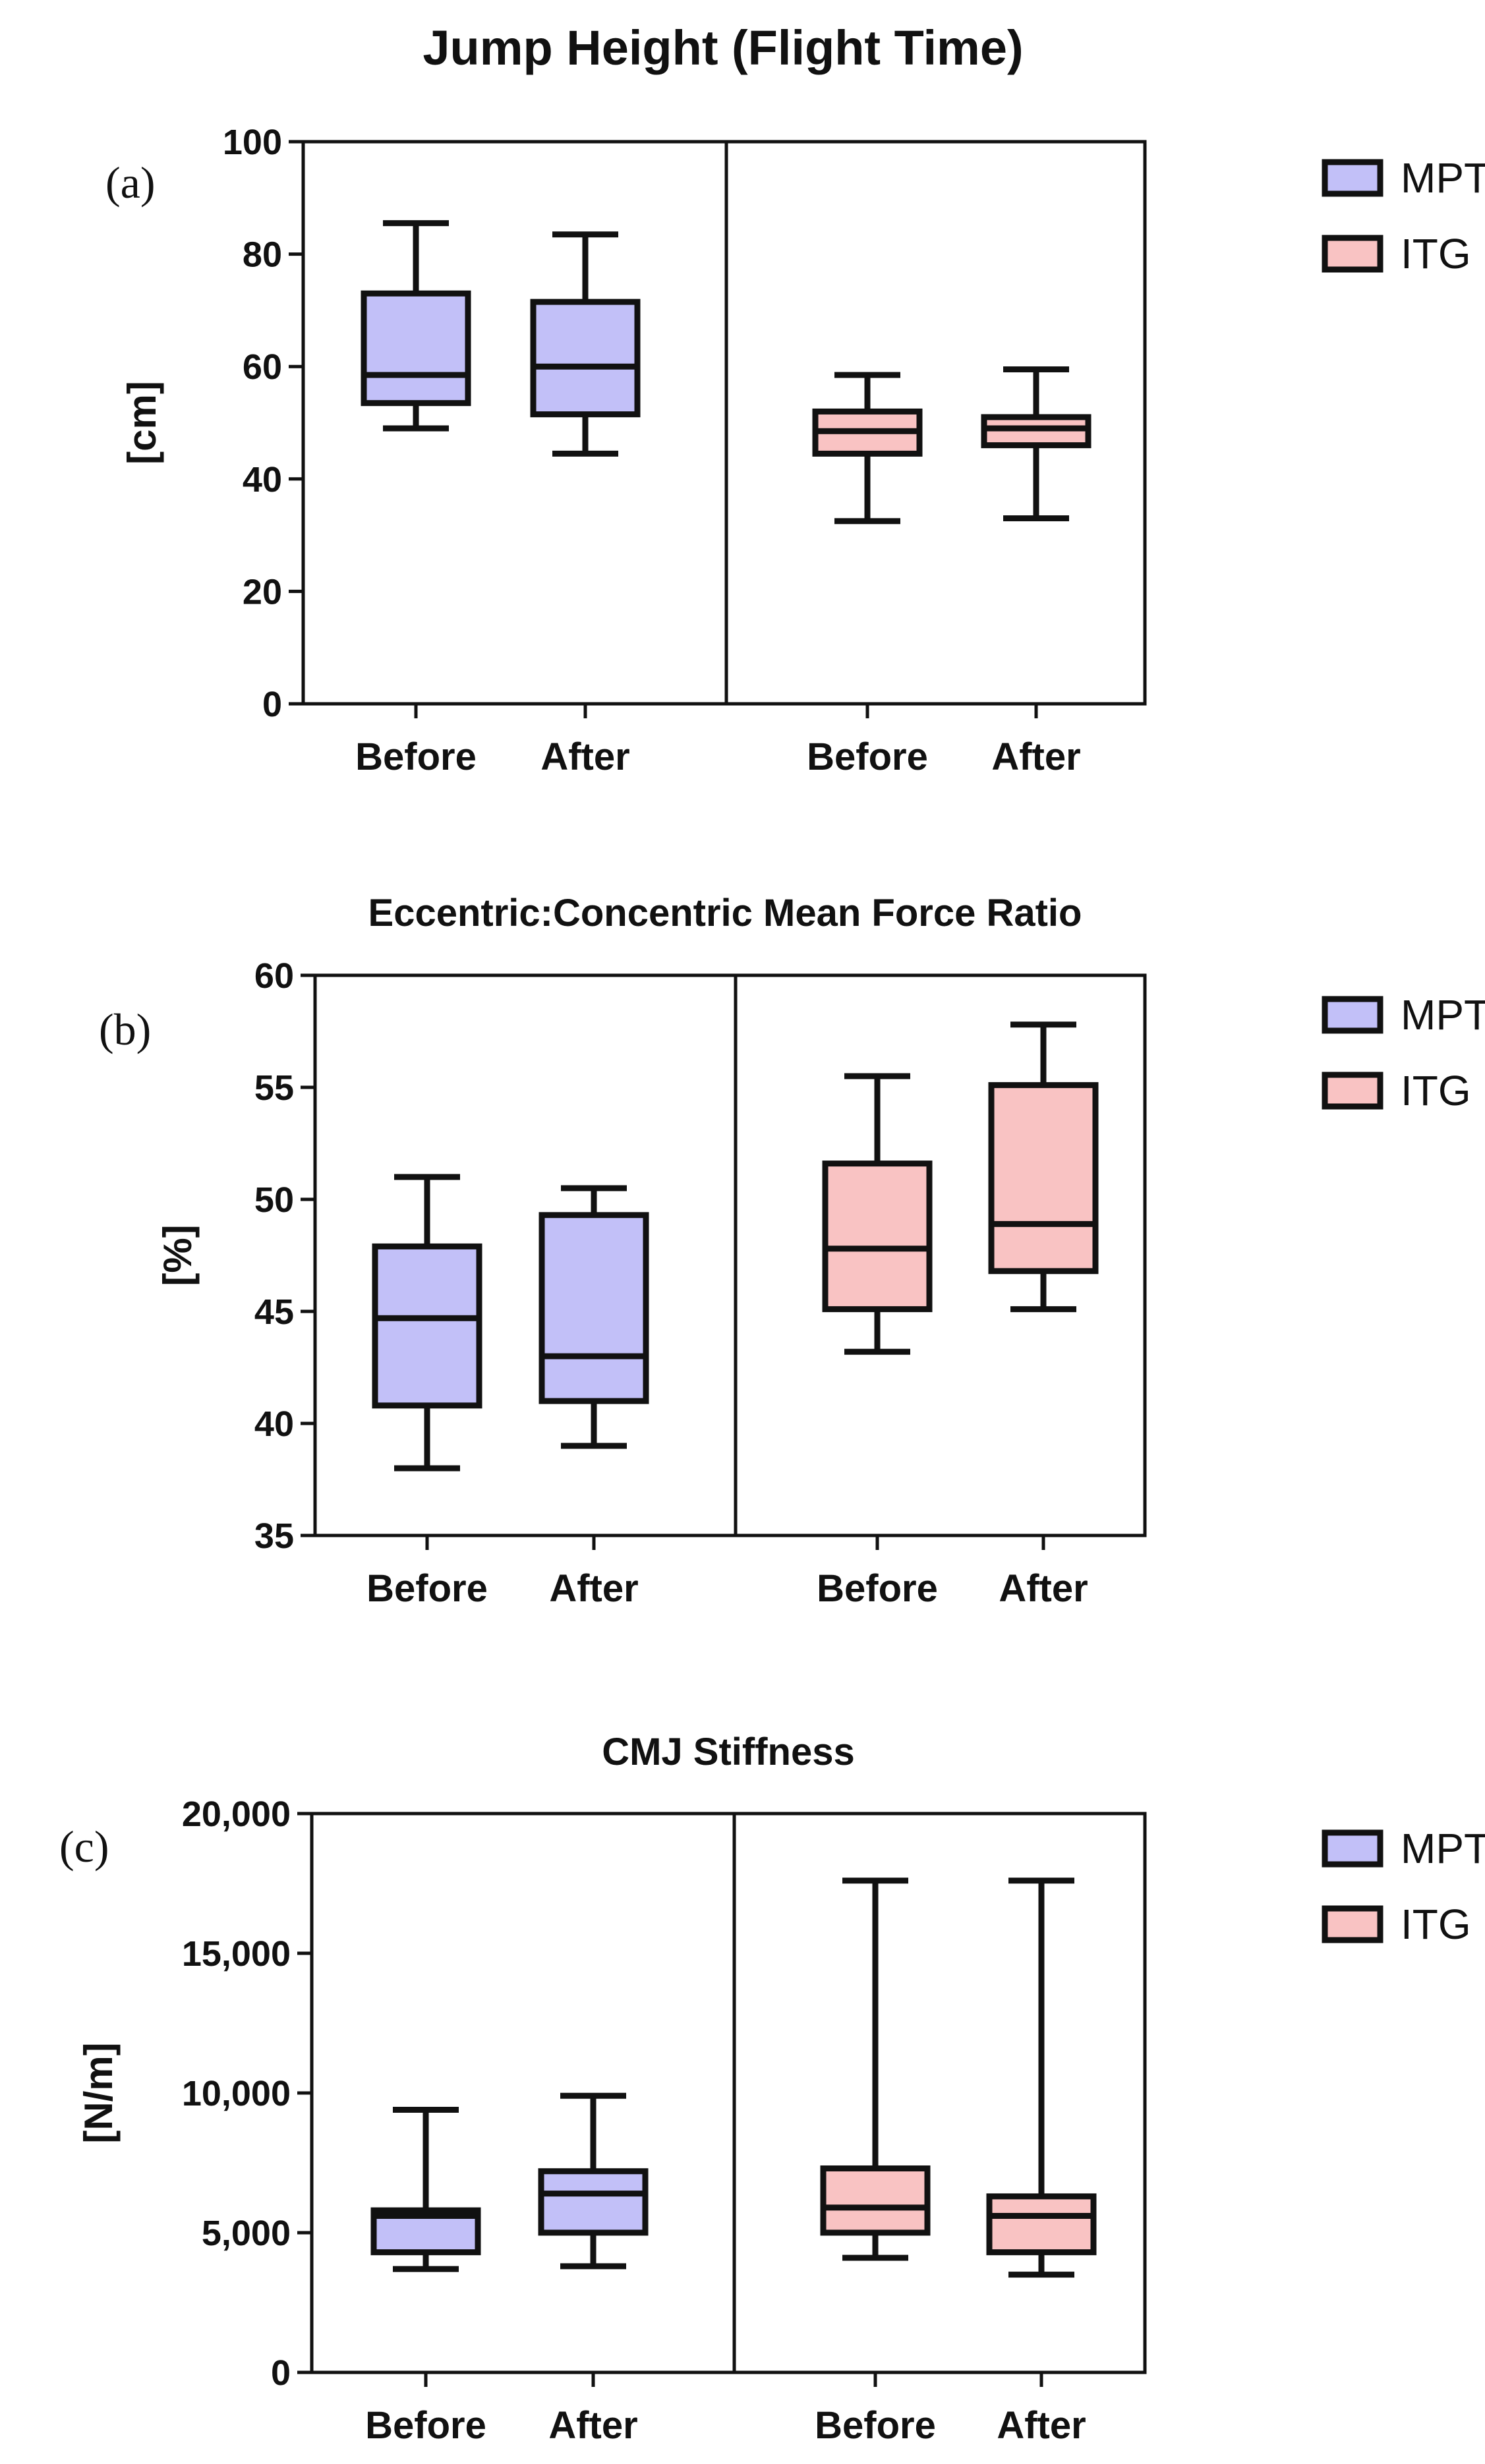 Image resolution: width=1485 pixels, height=2464 pixels. I want to click on y-tick-label: 15,000, so click(237, 1954).